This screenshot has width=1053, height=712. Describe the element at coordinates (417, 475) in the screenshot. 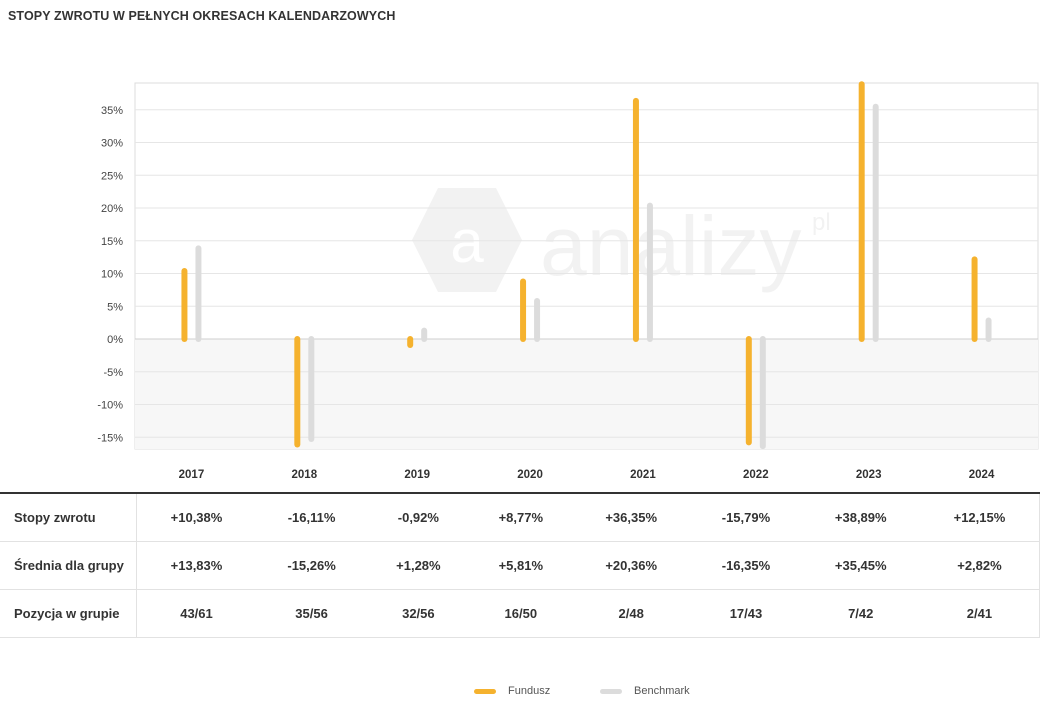

I see `x-tick-label: 2019` at that location.